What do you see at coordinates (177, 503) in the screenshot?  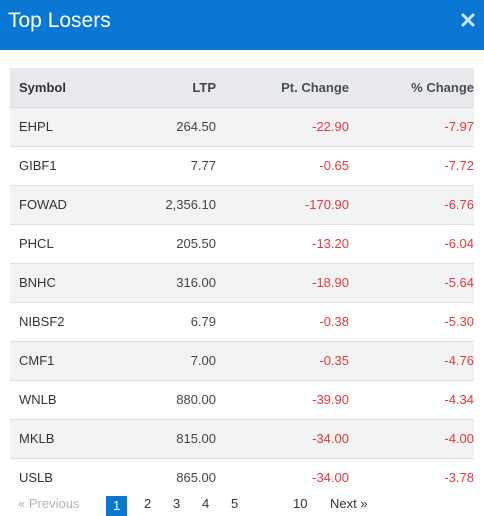 I see `pagination-page: 3` at bounding box center [177, 503].